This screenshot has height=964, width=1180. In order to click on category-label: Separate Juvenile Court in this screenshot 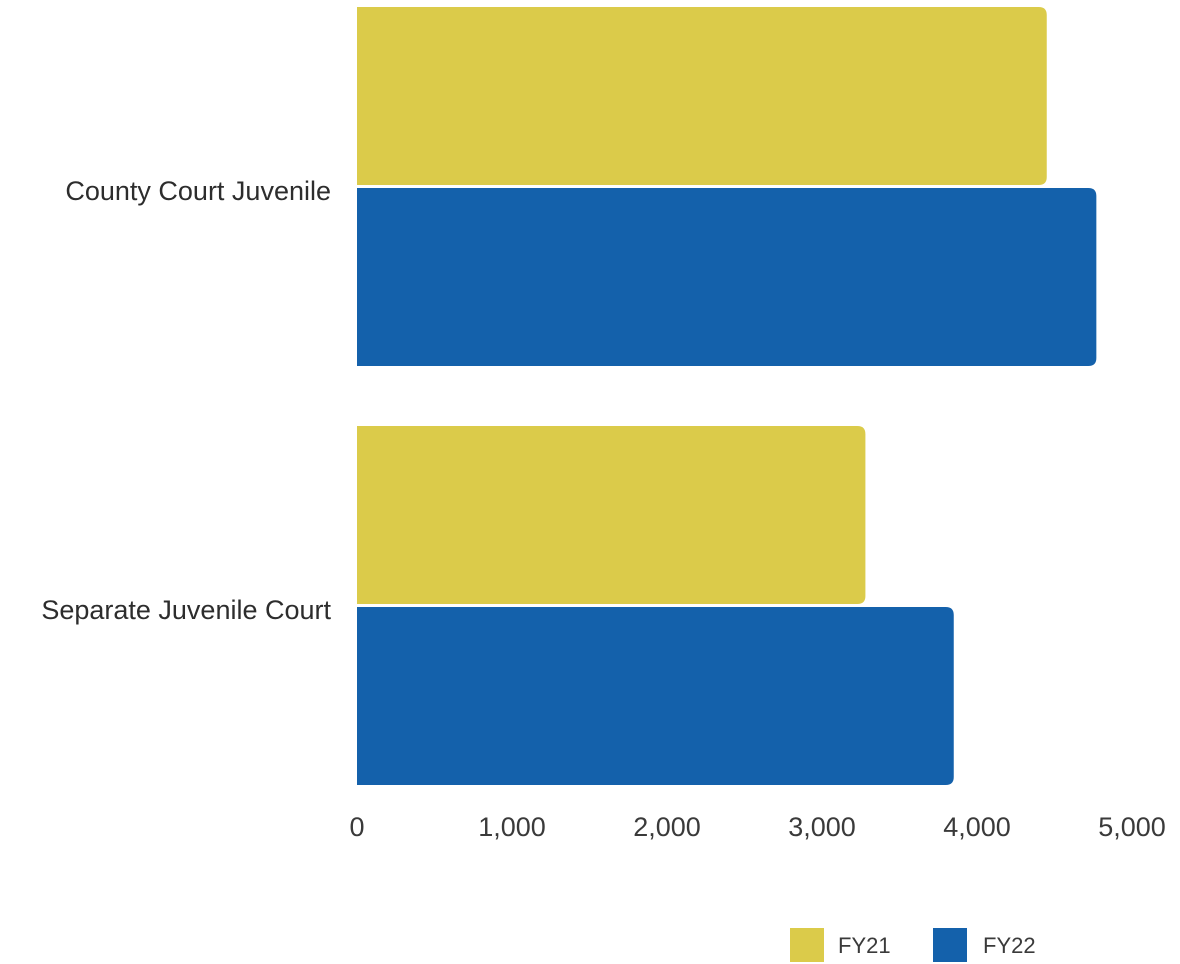, I will do `click(186, 610)`.